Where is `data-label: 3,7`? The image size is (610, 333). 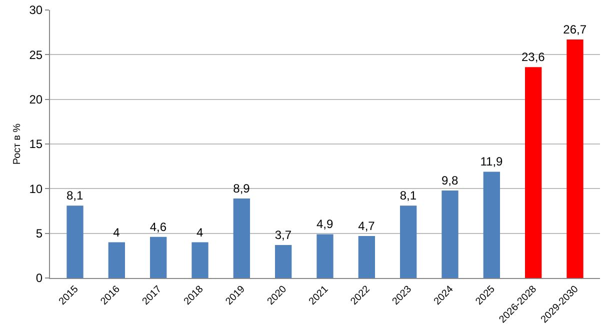 data-label: 3,7 is located at coordinates (283, 235).